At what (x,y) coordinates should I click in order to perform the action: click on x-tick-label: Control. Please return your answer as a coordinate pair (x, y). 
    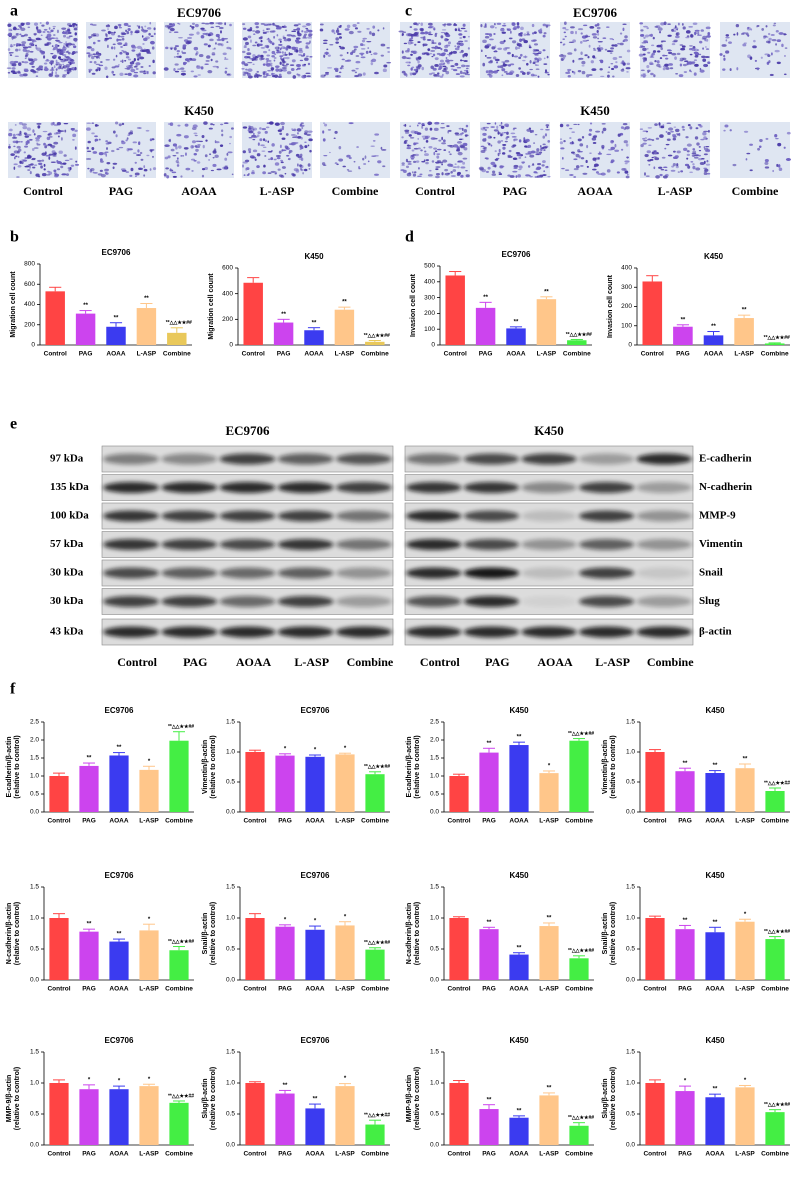
    Looking at the image, I should click on (654, 1154).